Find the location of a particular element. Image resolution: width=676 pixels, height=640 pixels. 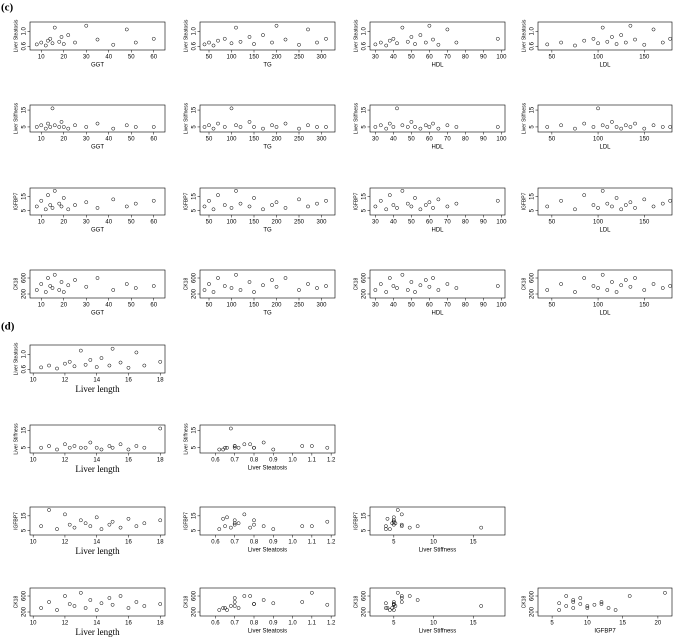

x-axis-label: GGT is located at coordinates (97, 314).